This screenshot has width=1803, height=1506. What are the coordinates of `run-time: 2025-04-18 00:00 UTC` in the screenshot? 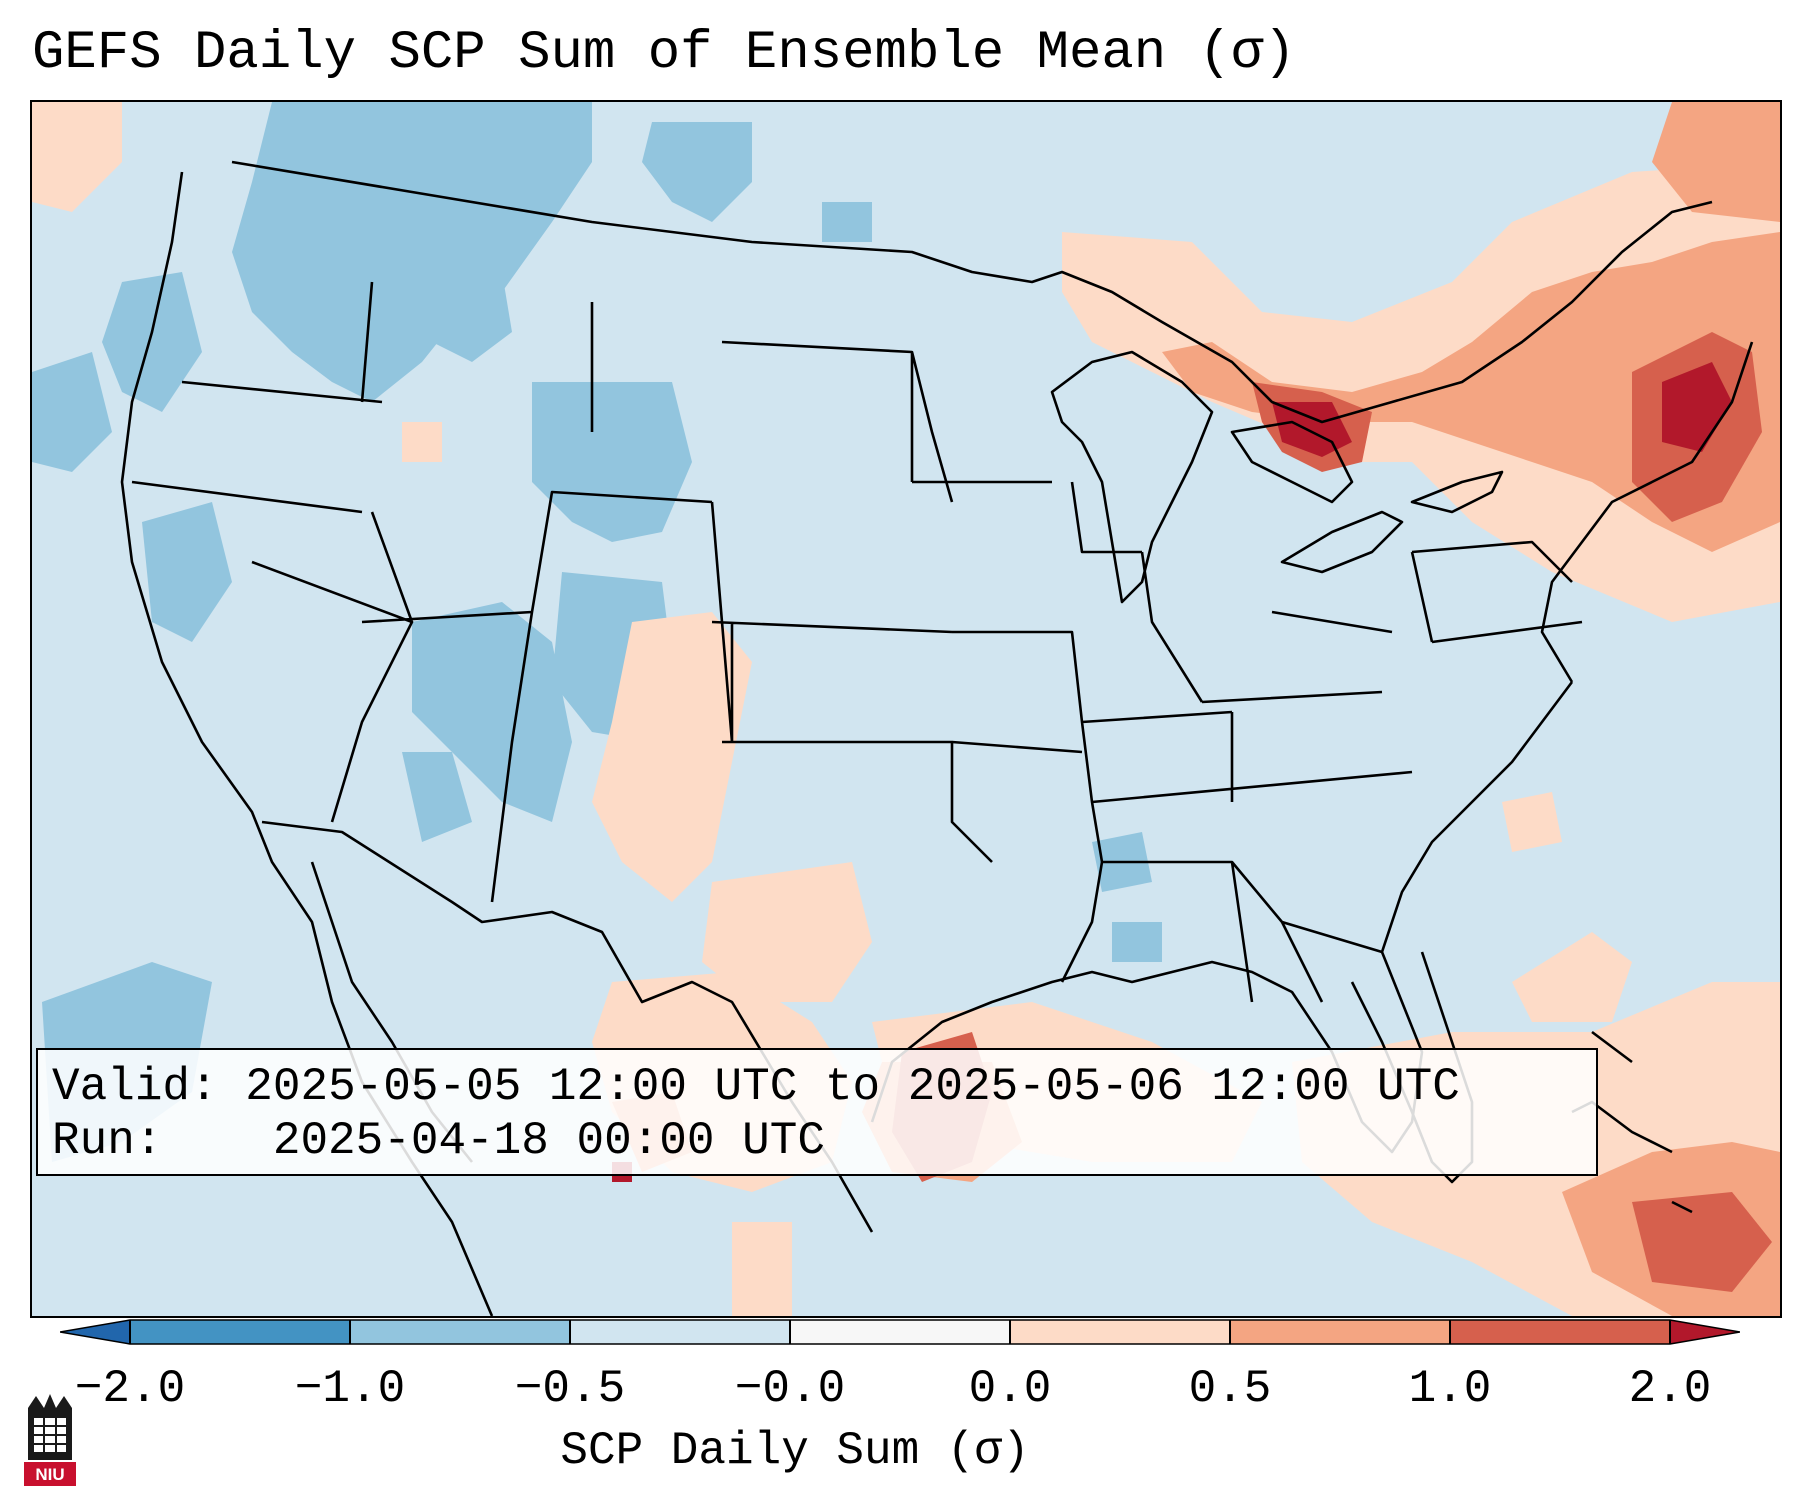 It's located at (548, 1141).